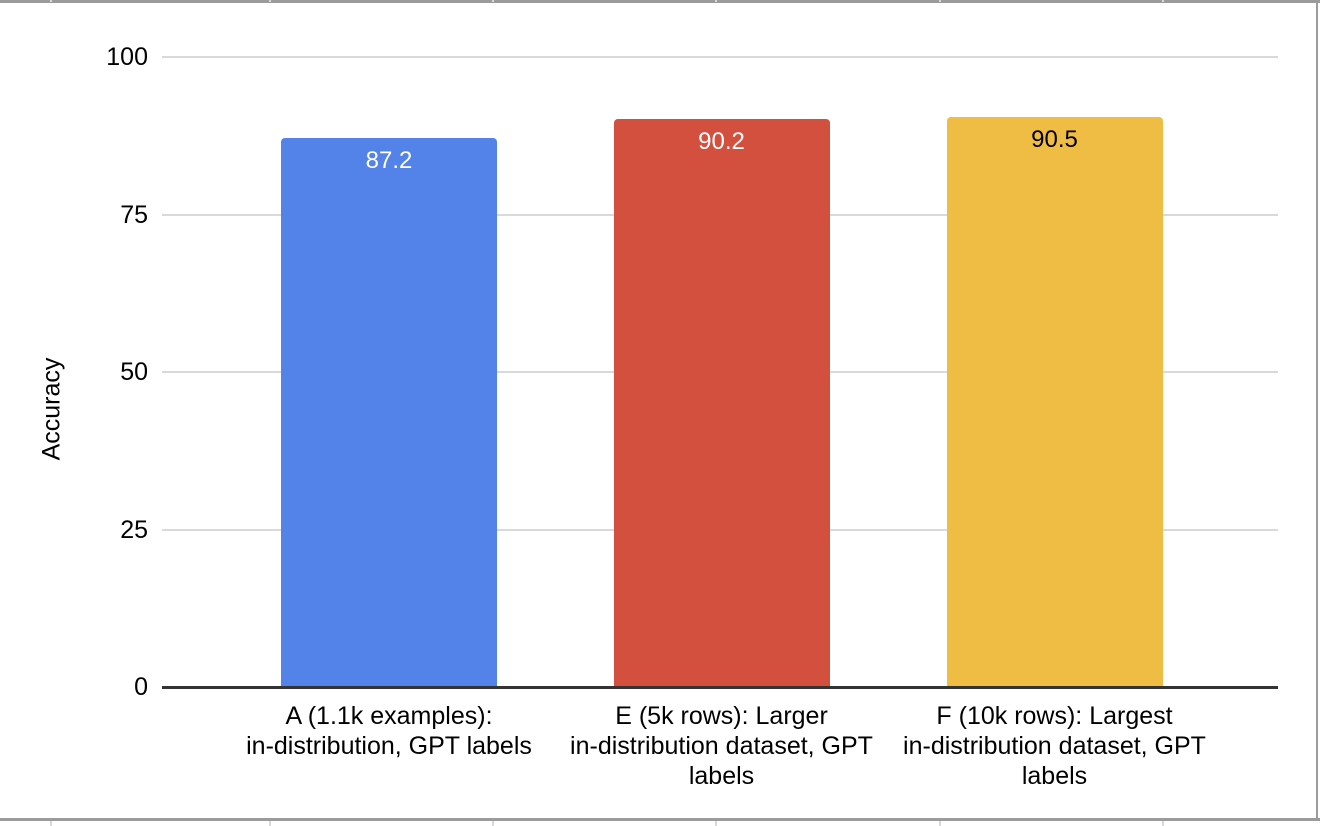 This screenshot has width=1320, height=826. Describe the element at coordinates (51, 409) in the screenshot. I see `y-axis-title: Accuracy` at that location.